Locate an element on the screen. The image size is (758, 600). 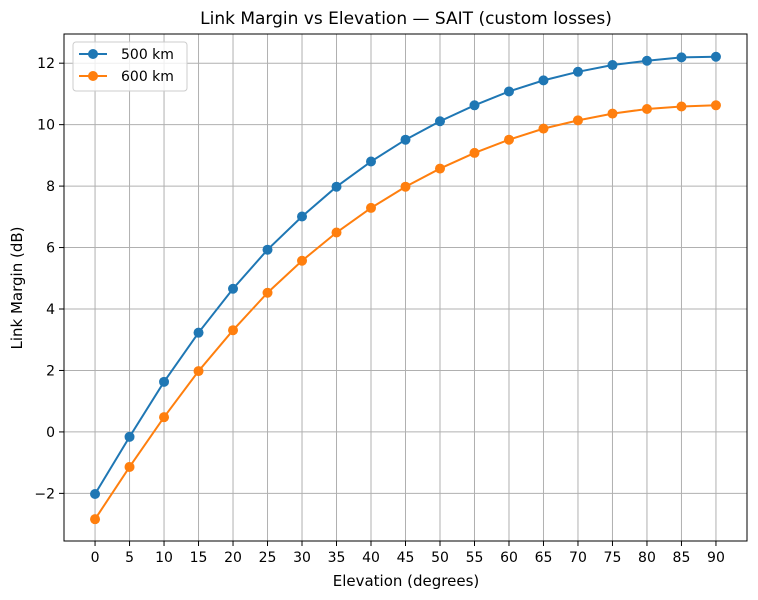
x-tick-label: 15 is located at coordinates (199, 558).